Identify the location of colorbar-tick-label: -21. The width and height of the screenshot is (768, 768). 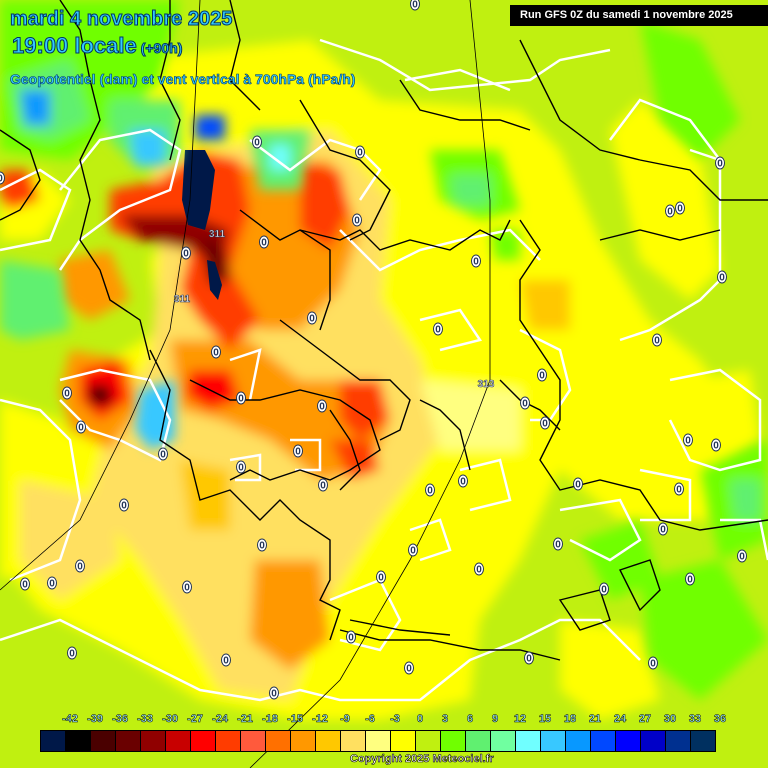
(245, 719).